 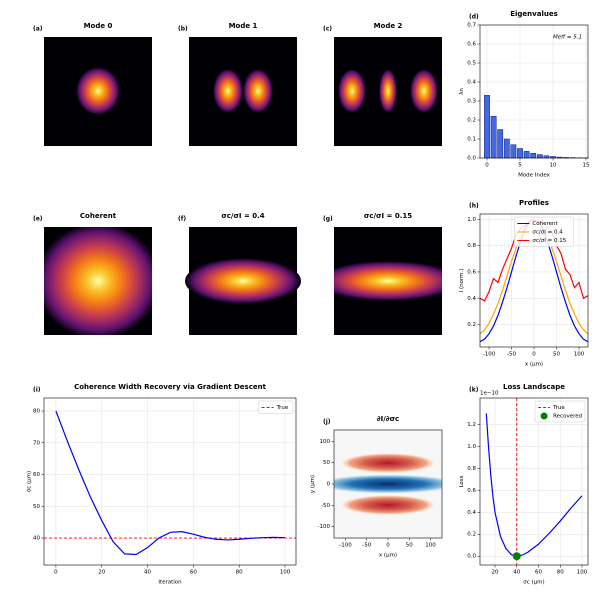 I want to click on line-series, so click(x=170, y=483).